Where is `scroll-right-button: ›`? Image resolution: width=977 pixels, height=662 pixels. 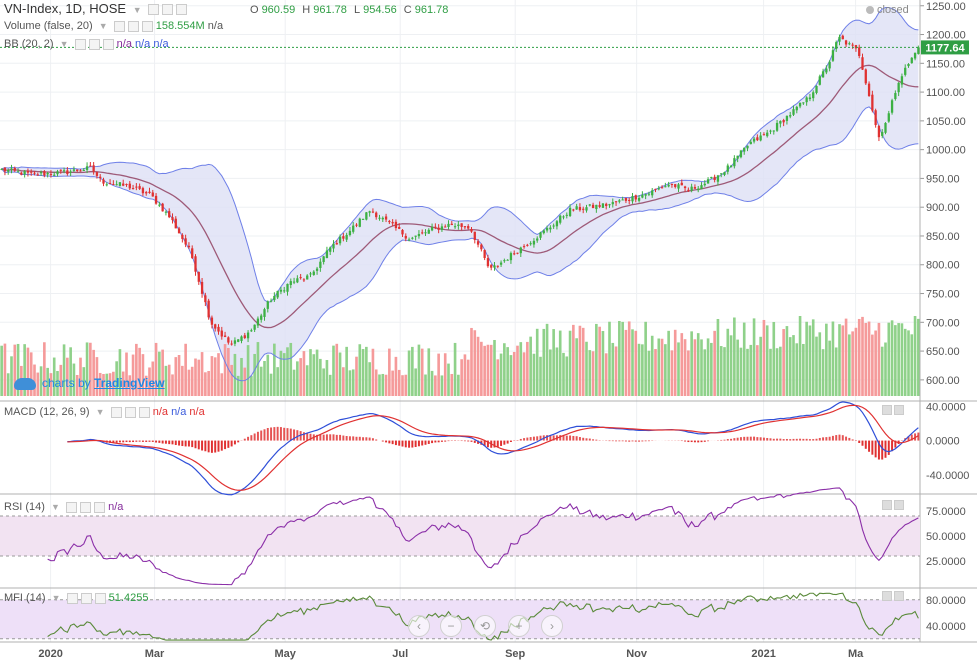 scroll-right-button: › is located at coordinates (552, 626).